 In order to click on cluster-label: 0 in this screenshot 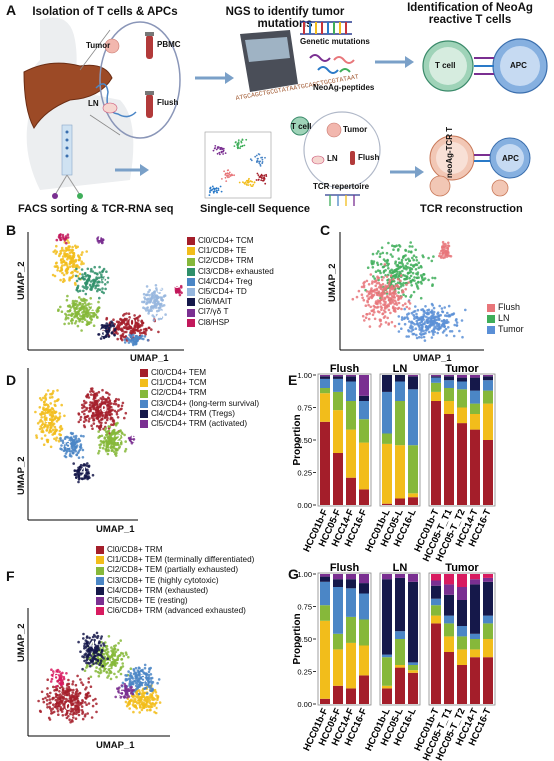, I will do `click(132, 323)`.